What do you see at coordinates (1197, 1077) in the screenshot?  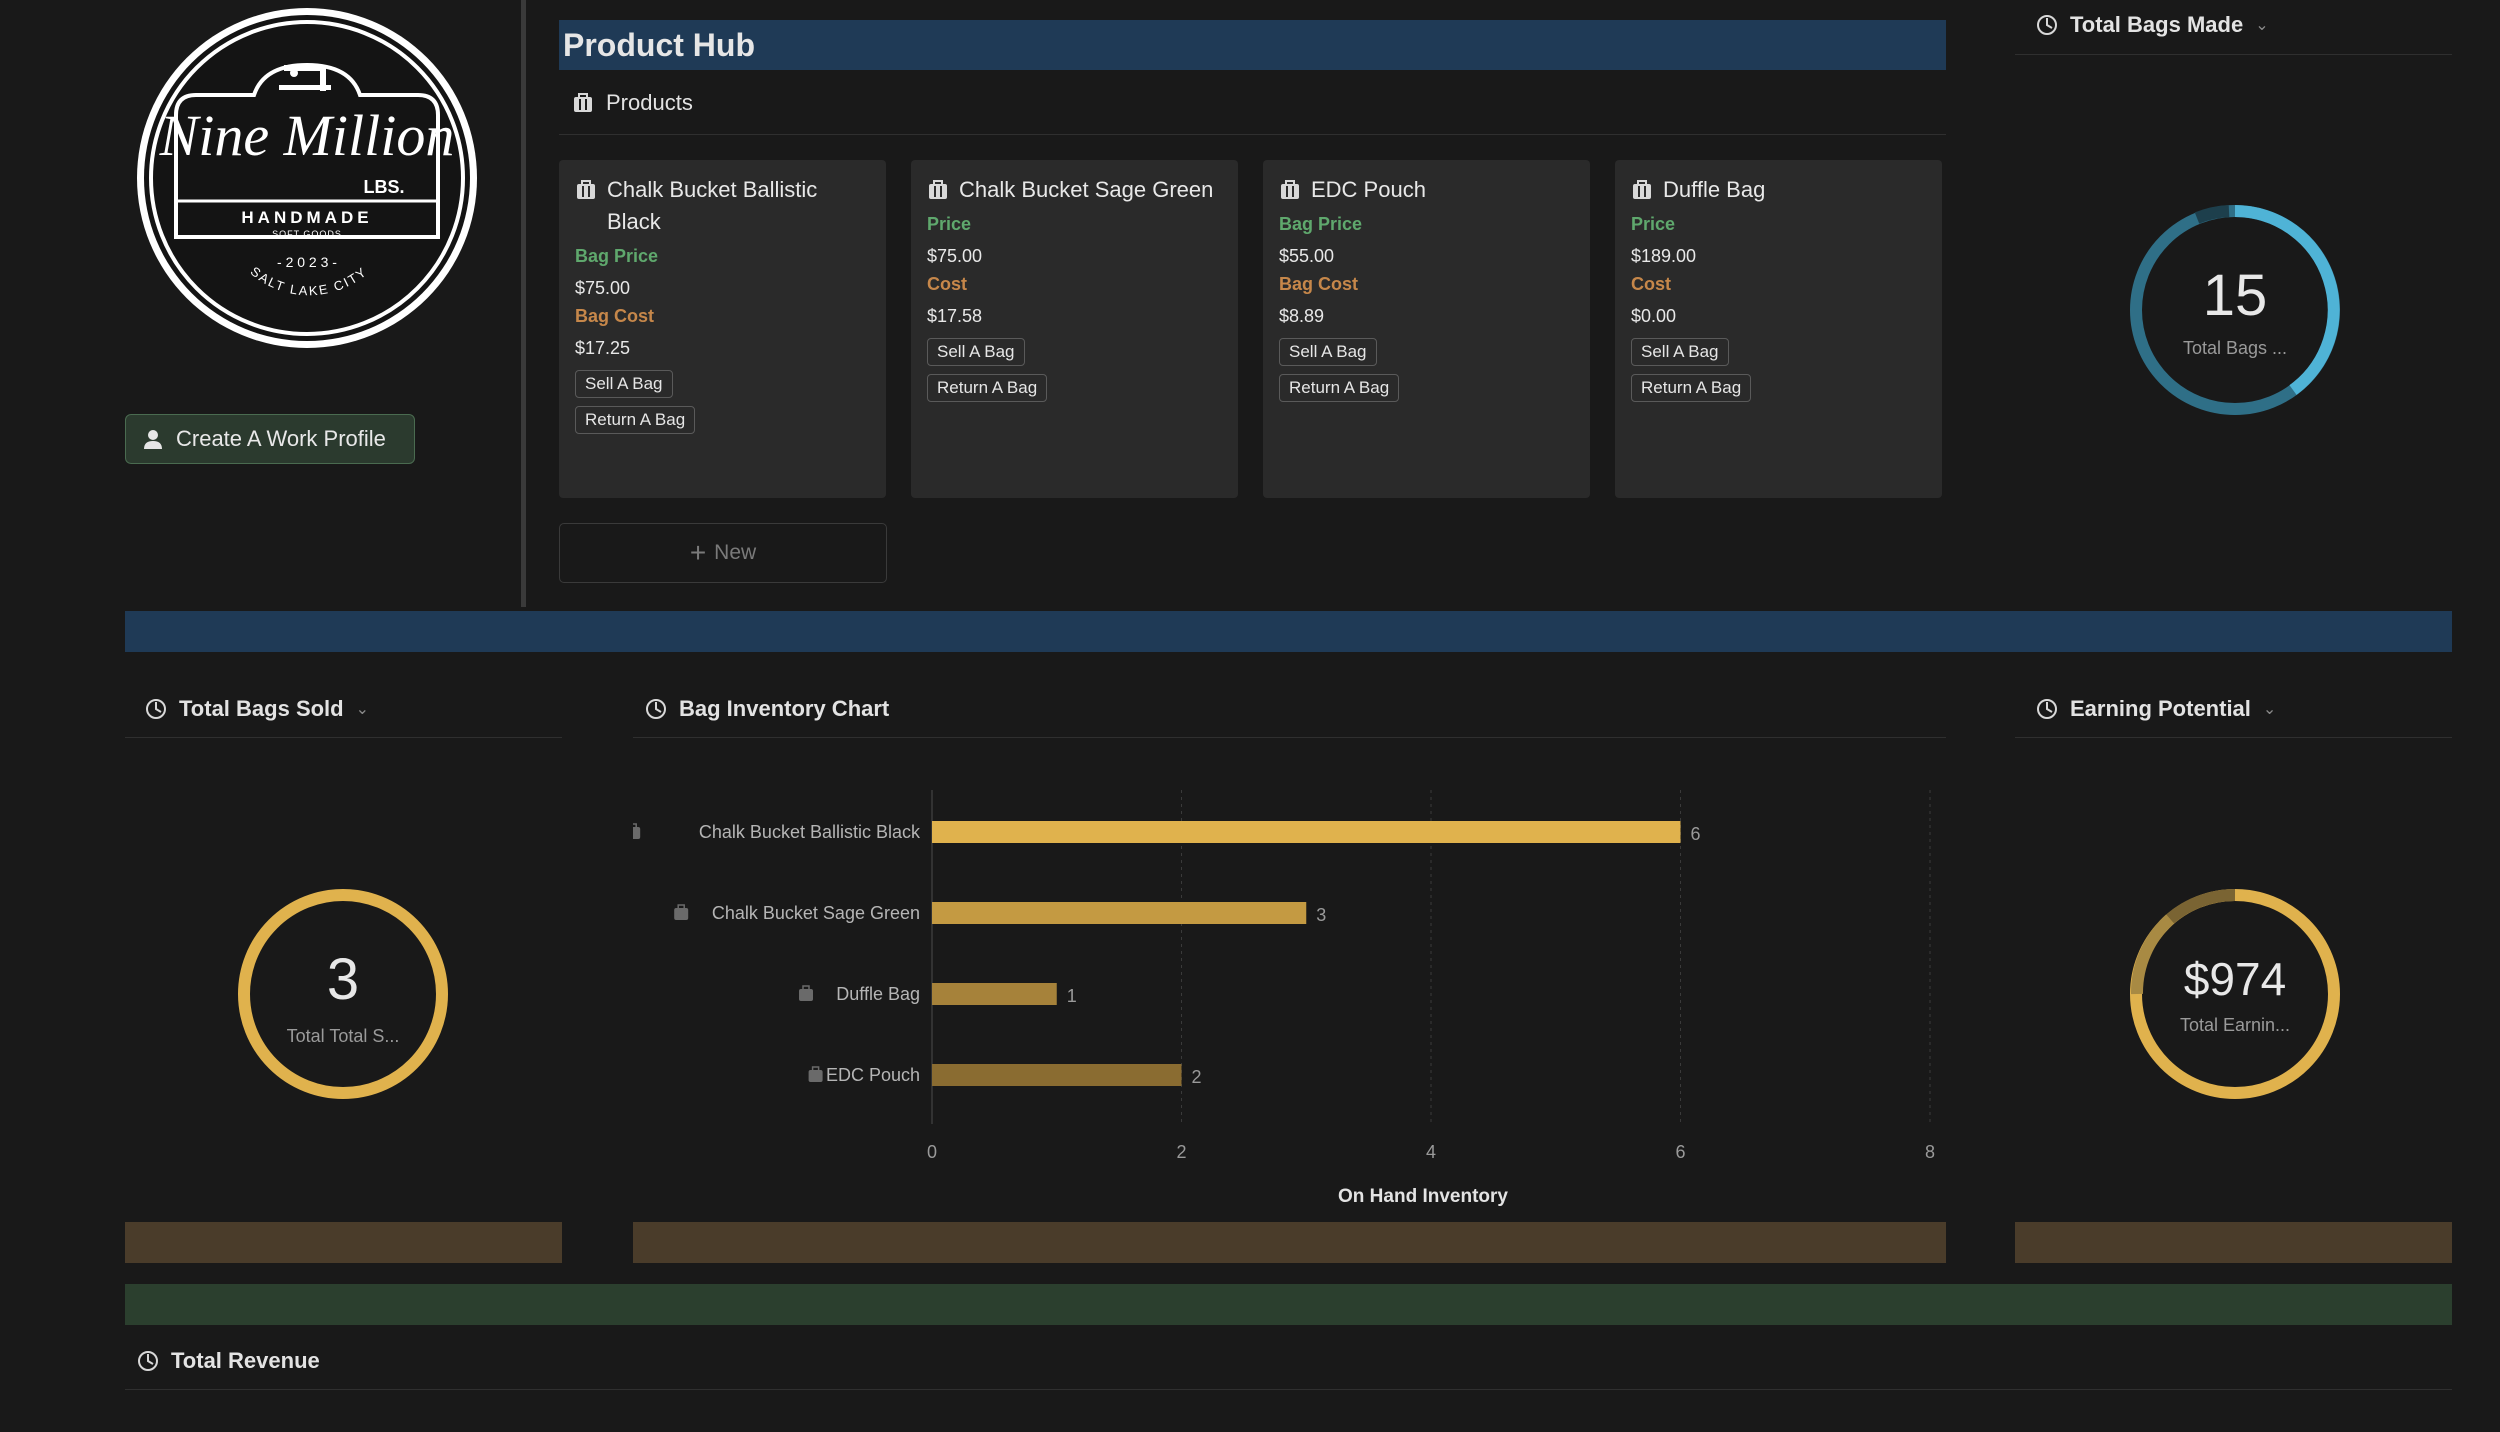 I see `data-label: 2` at bounding box center [1197, 1077].